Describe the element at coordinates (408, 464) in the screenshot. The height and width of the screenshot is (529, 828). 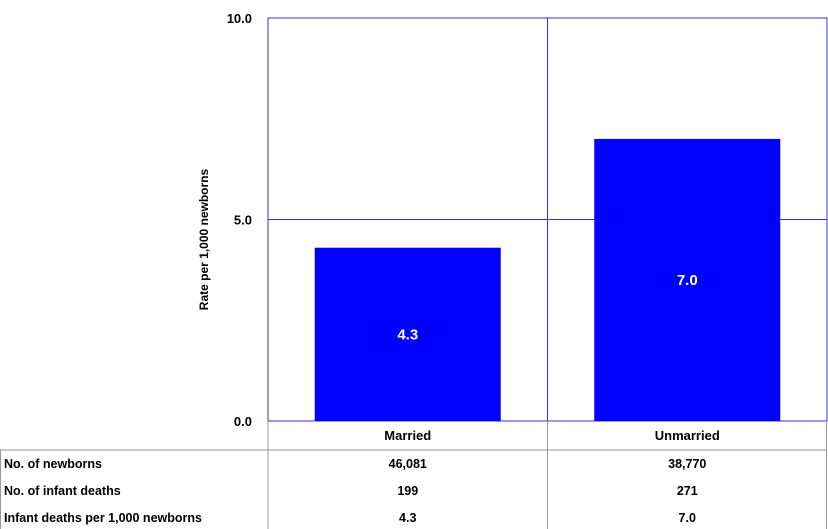
I see `table-cell: 46,081` at that location.